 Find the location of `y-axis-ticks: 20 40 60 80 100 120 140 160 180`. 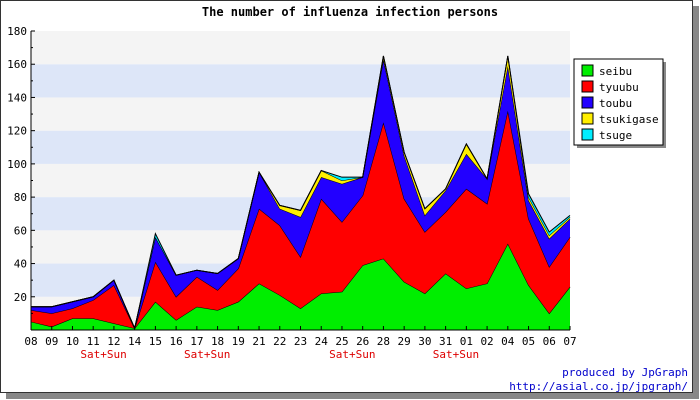

y-axis-ticks: 20 40 60 80 100 120 140 160 180 is located at coordinates (21, 169).